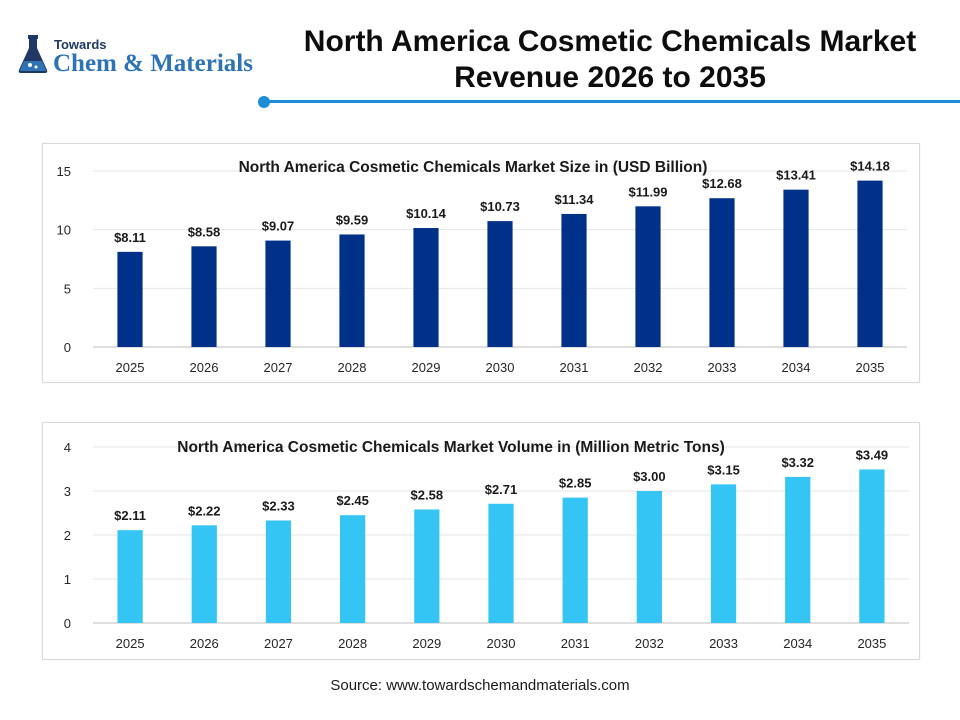  Describe the element at coordinates (501, 489) in the screenshot. I see `volume-data-label: $2.71` at that location.